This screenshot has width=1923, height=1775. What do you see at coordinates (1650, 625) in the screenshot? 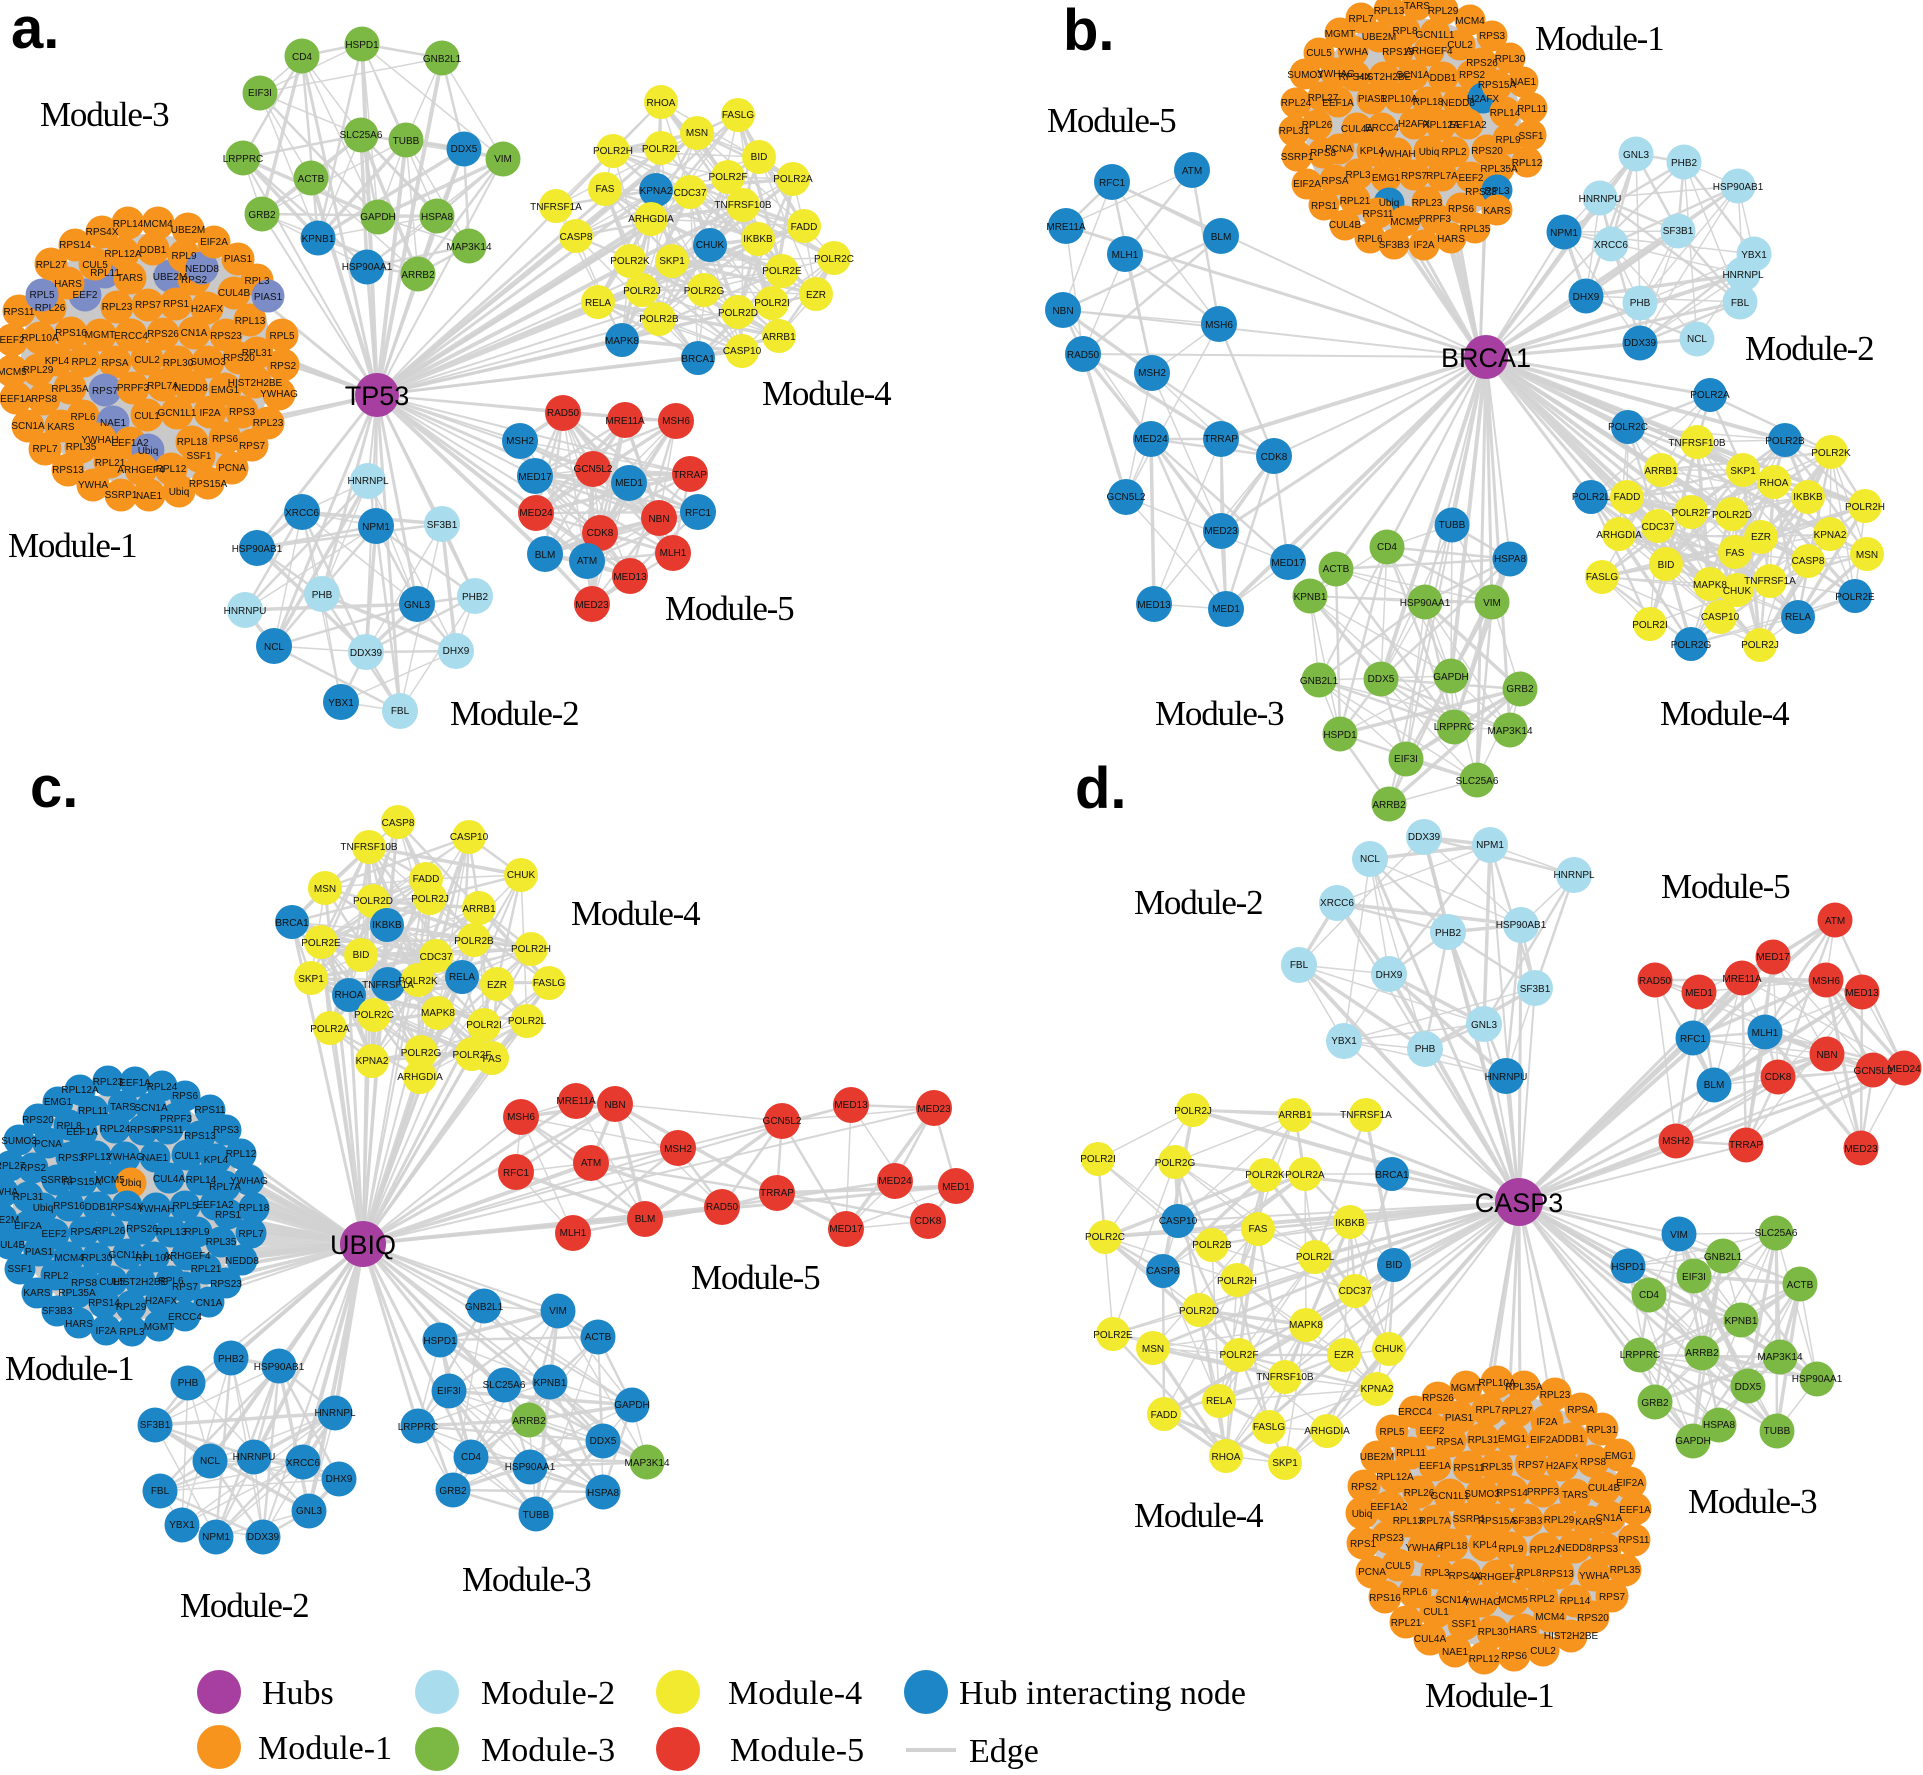
I see `svg-text: POLR2I` at bounding box center [1650, 625].